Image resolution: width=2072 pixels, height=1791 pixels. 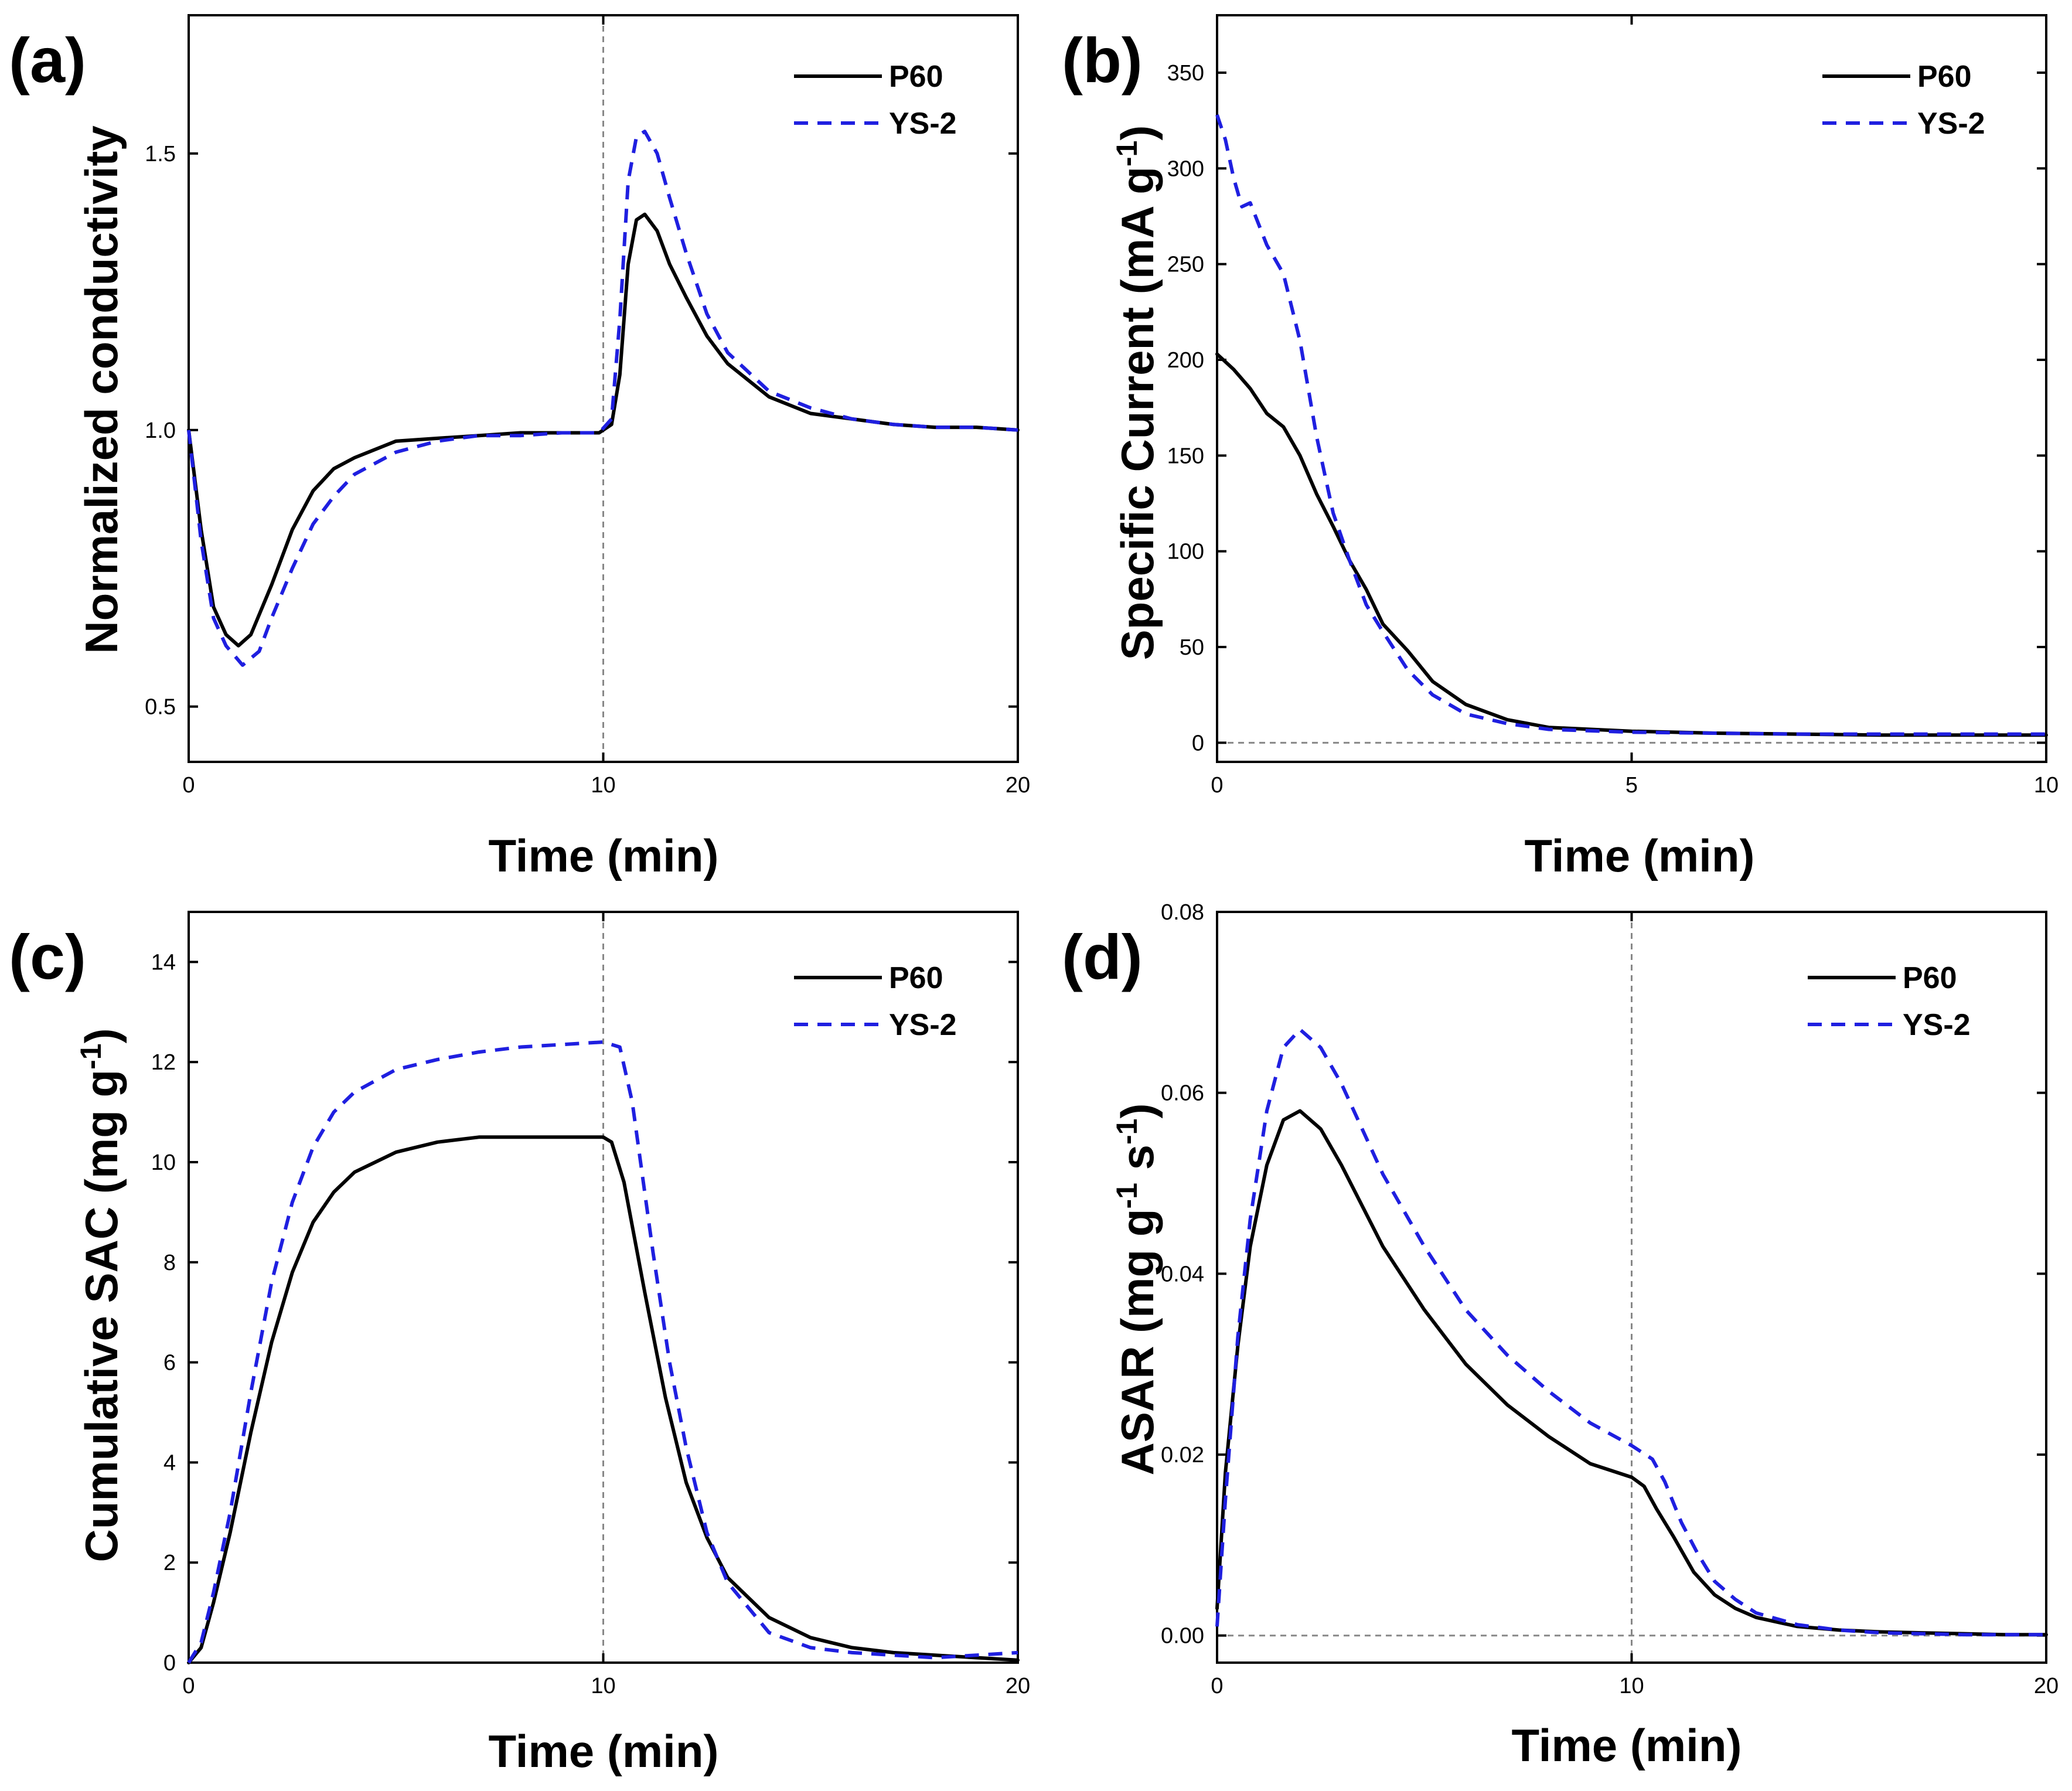 What do you see at coordinates (1185, 265) in the screenshot?
I see `panel-b-y-tick-label: 250` at bounding box center [1185, 265].